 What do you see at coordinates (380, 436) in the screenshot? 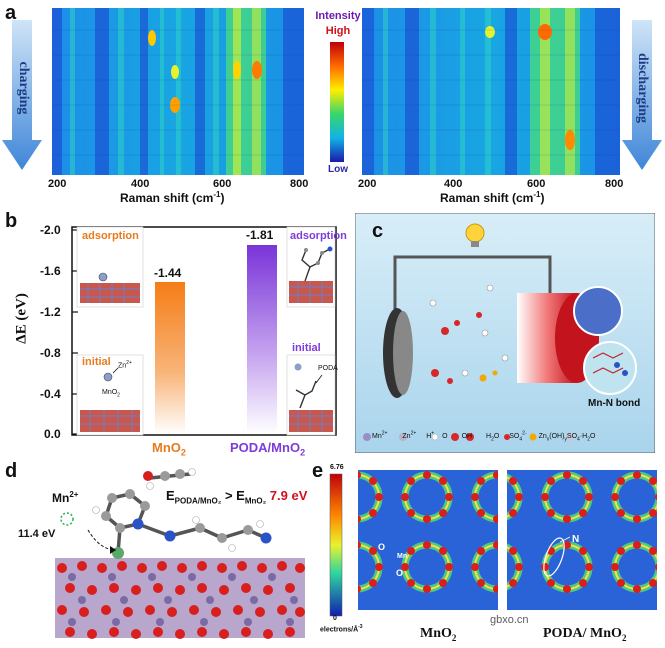
I see `legend-mn: Mn2+` at bounding box center [380, 436].